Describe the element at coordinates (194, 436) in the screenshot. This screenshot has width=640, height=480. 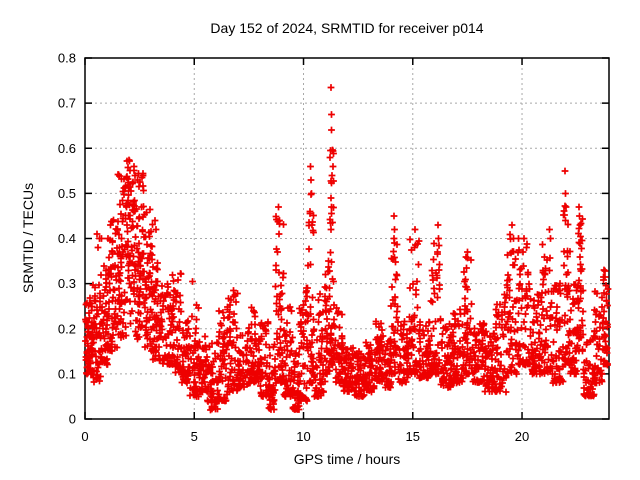
I see `x-tick-label: 5` at that location.